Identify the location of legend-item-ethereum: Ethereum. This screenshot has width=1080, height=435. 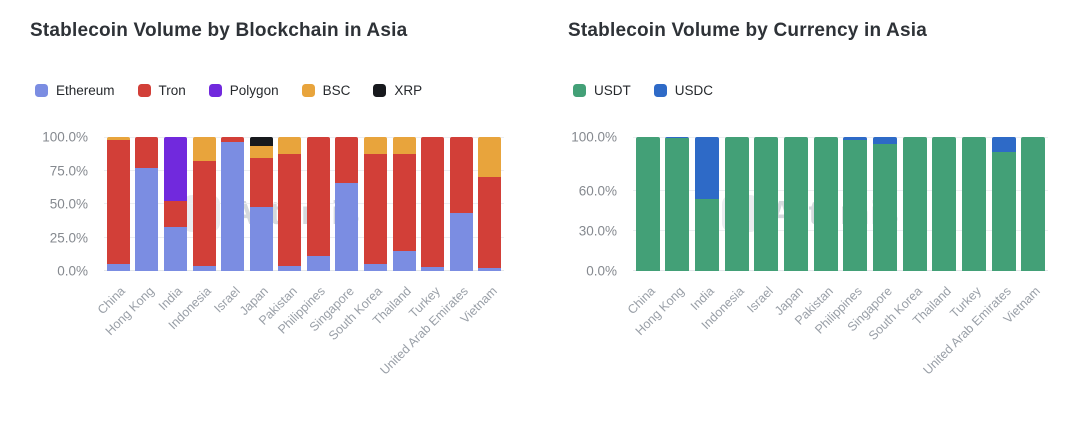
(75, 90).